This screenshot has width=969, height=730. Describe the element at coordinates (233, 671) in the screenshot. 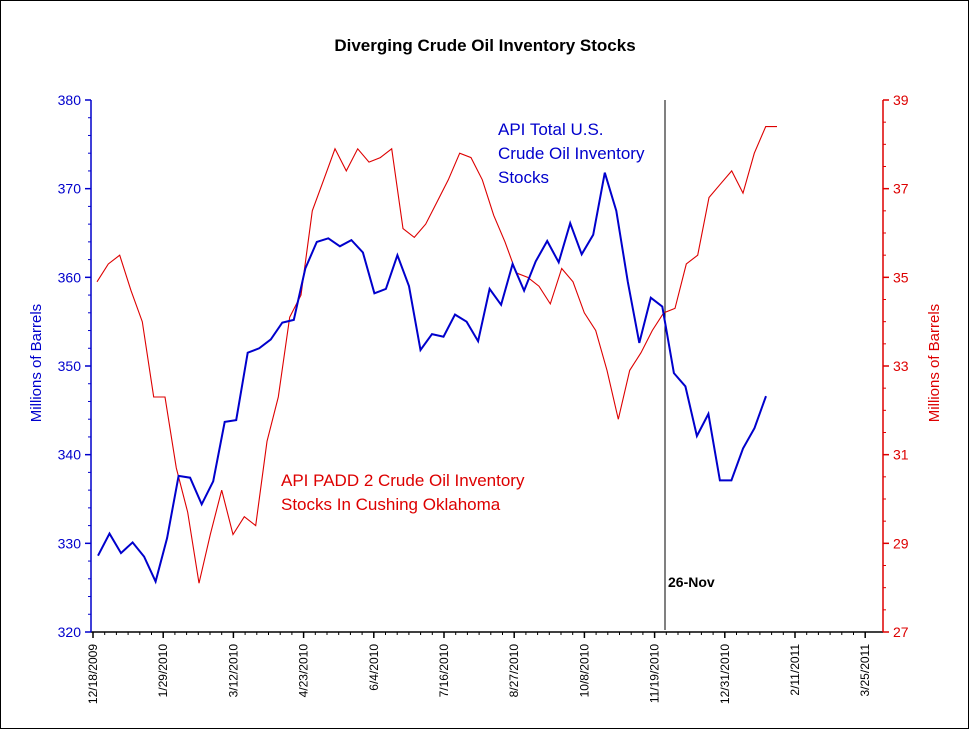

I see `x-tick-label: 3/12/2010` at that location.